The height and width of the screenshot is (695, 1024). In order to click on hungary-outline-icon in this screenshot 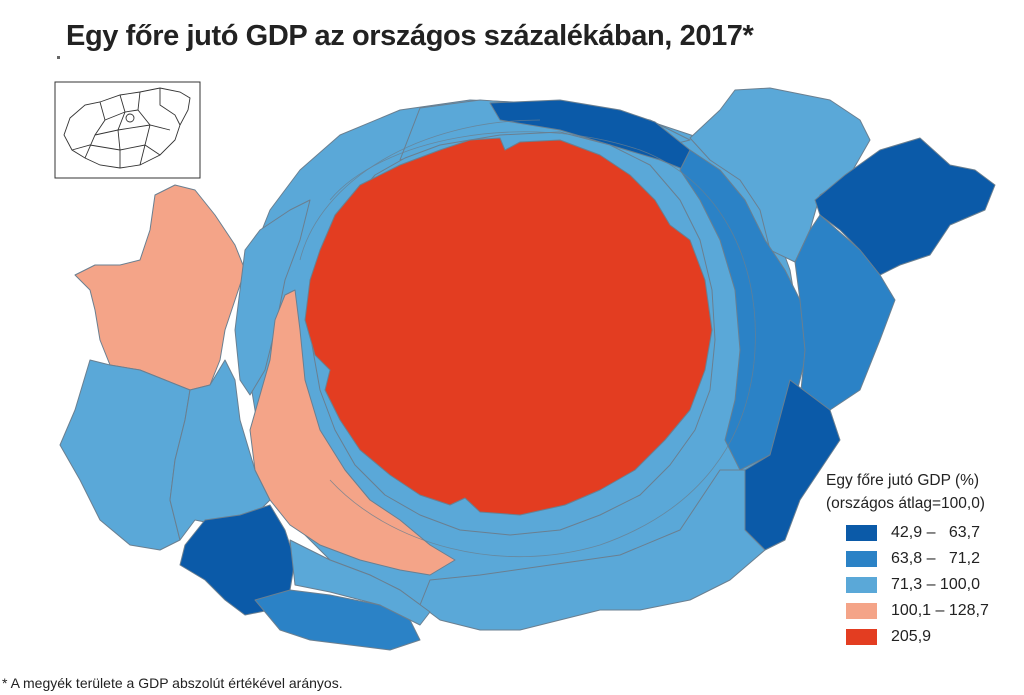, I will do `click(127, 128)`.